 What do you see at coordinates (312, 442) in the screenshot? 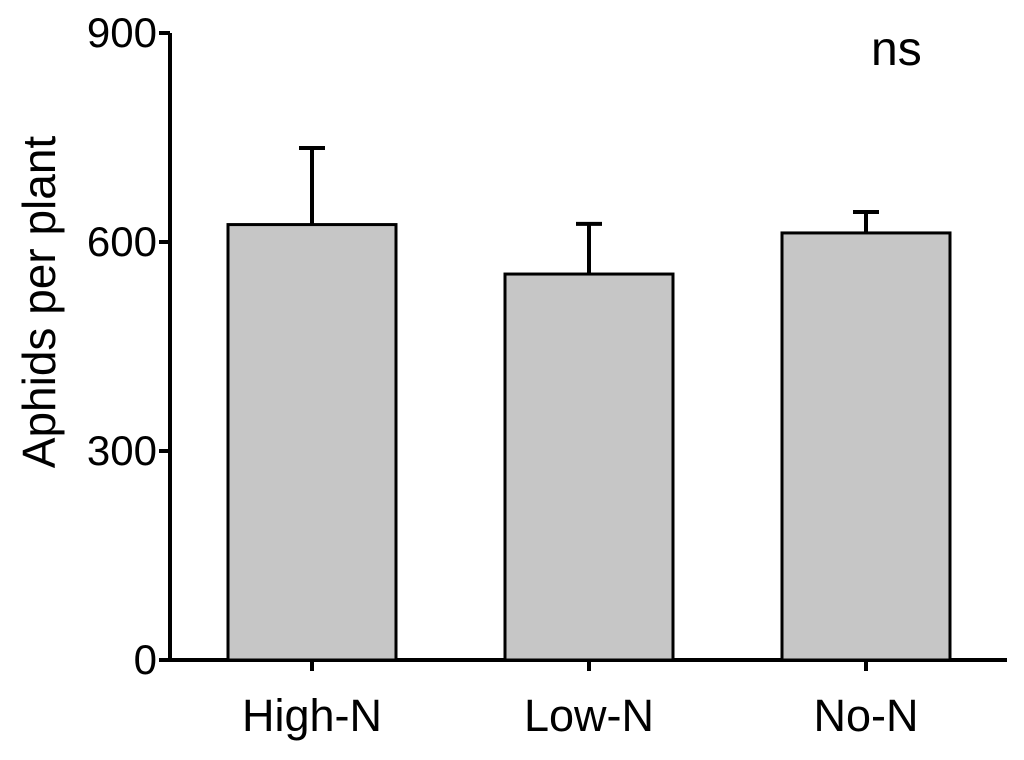
I see `bar-high-n` at bounding box center [312, 442].